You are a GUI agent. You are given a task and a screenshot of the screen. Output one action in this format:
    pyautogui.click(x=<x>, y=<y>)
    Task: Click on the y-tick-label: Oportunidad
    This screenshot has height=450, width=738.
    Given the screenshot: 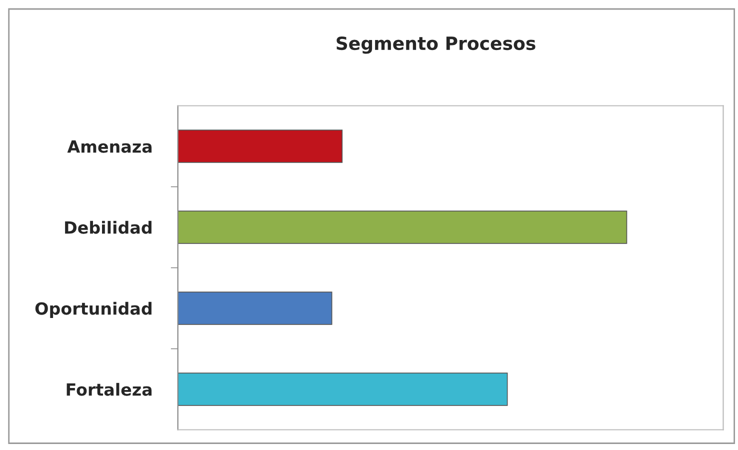 What is the action you would take?
    pyautogui.click(x=93, y=310)
    